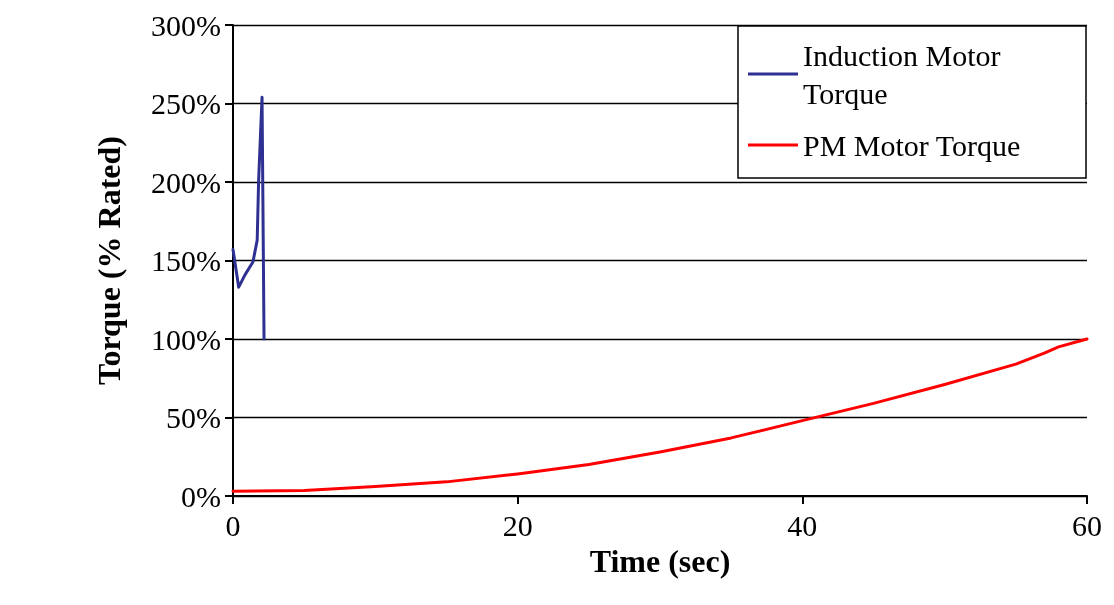 This screenshot has width=1114, height=605. I want to click on y-tick-label: 100%, so click(186, 339).